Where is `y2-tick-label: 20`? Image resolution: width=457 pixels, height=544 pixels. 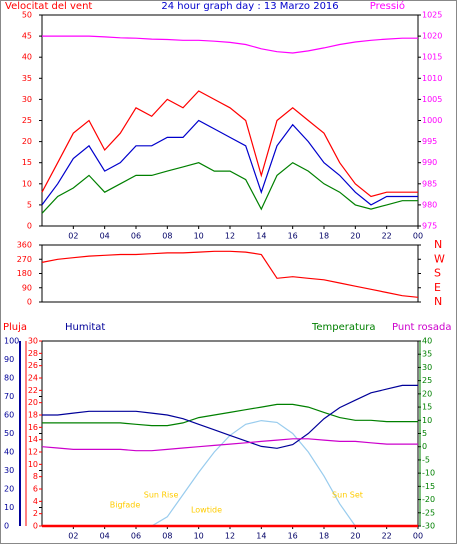 y2-tick-label: 20 is located at coordinates (427, 393).